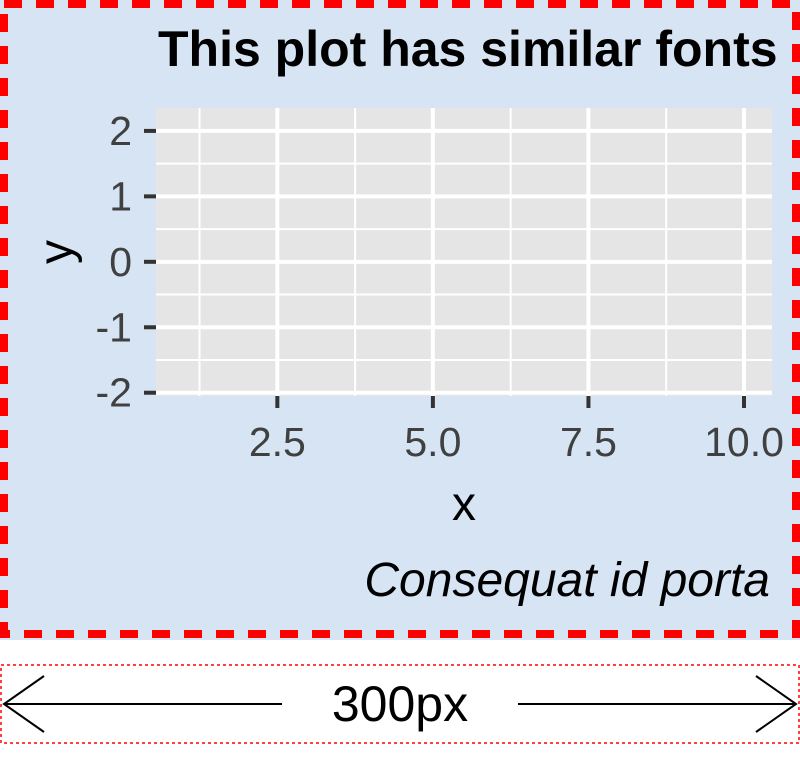  I want to click on y-axis-title: y, so click(56, 252).